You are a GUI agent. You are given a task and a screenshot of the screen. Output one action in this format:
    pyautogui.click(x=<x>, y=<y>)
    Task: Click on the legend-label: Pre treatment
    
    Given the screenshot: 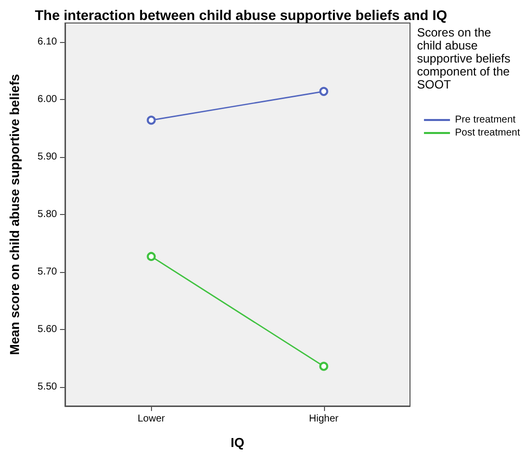 What is the action you would take?
    pyautogui.click(x=485, y=120)
    